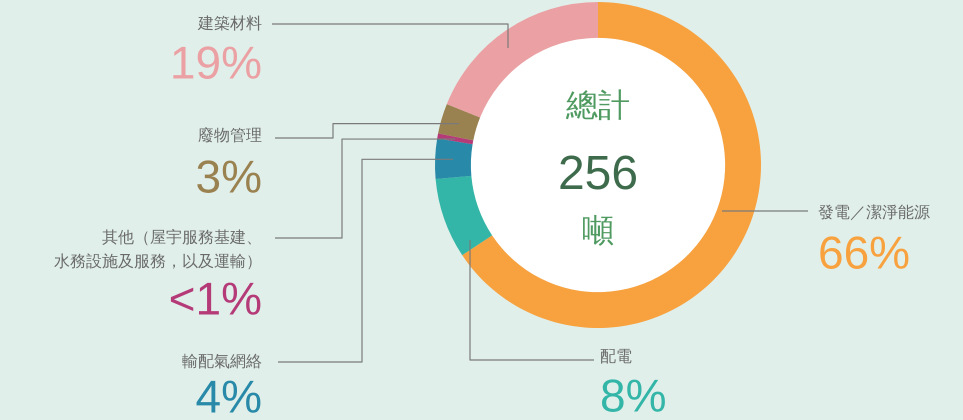  I want to click on data-label: 19%, so click(216, 62).